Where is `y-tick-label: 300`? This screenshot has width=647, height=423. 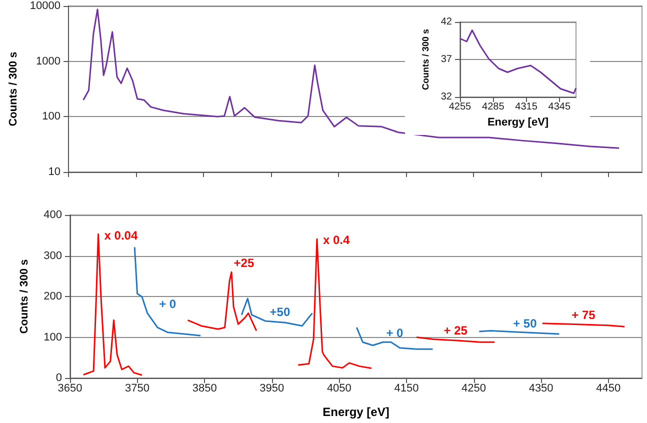 y-tick-label: 300 is located at coordinates (53, 256).